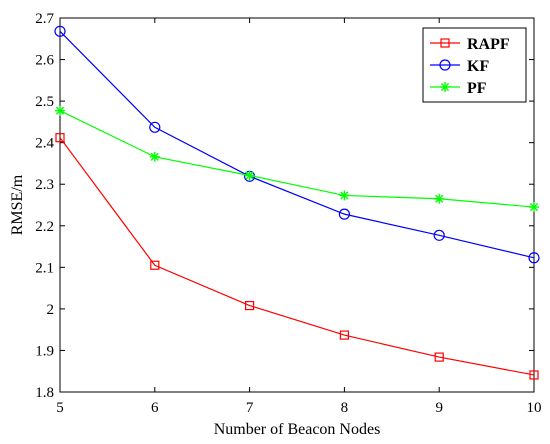 The height and width of the screenshot is (444, 550). Describe the element at coordinates (44, 268) in the screenshot. I see `y-tick-label: 2.1` at that location.